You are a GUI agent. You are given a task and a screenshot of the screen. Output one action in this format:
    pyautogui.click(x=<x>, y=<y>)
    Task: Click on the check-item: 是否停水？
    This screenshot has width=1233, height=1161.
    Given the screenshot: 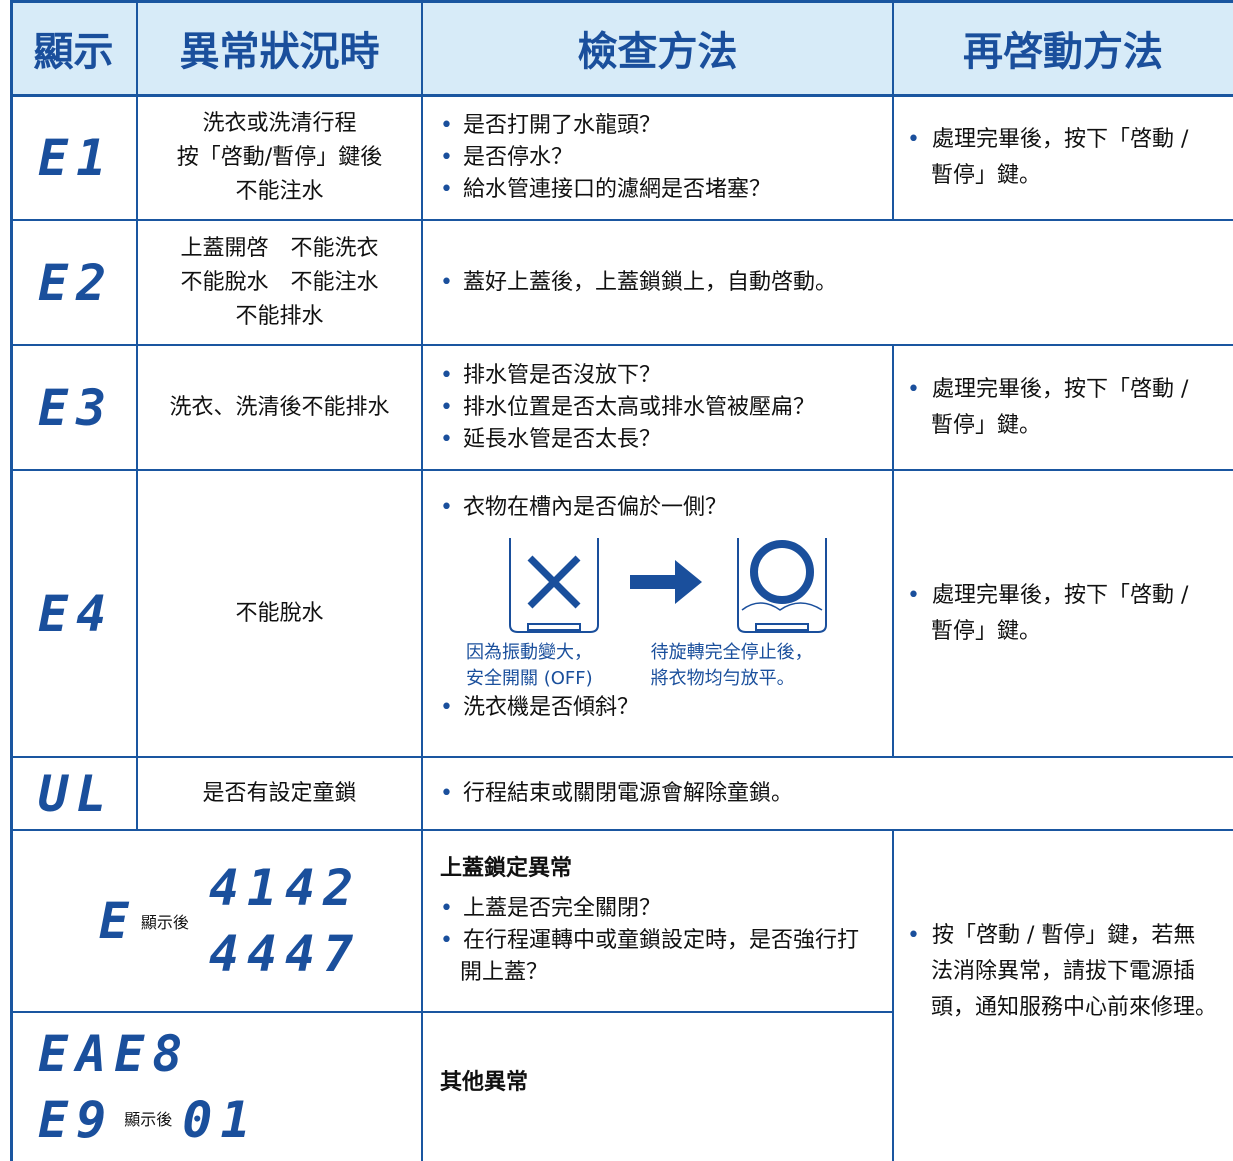 What is the action you would take?
    pyautogui.click(x=666, y=158)
    